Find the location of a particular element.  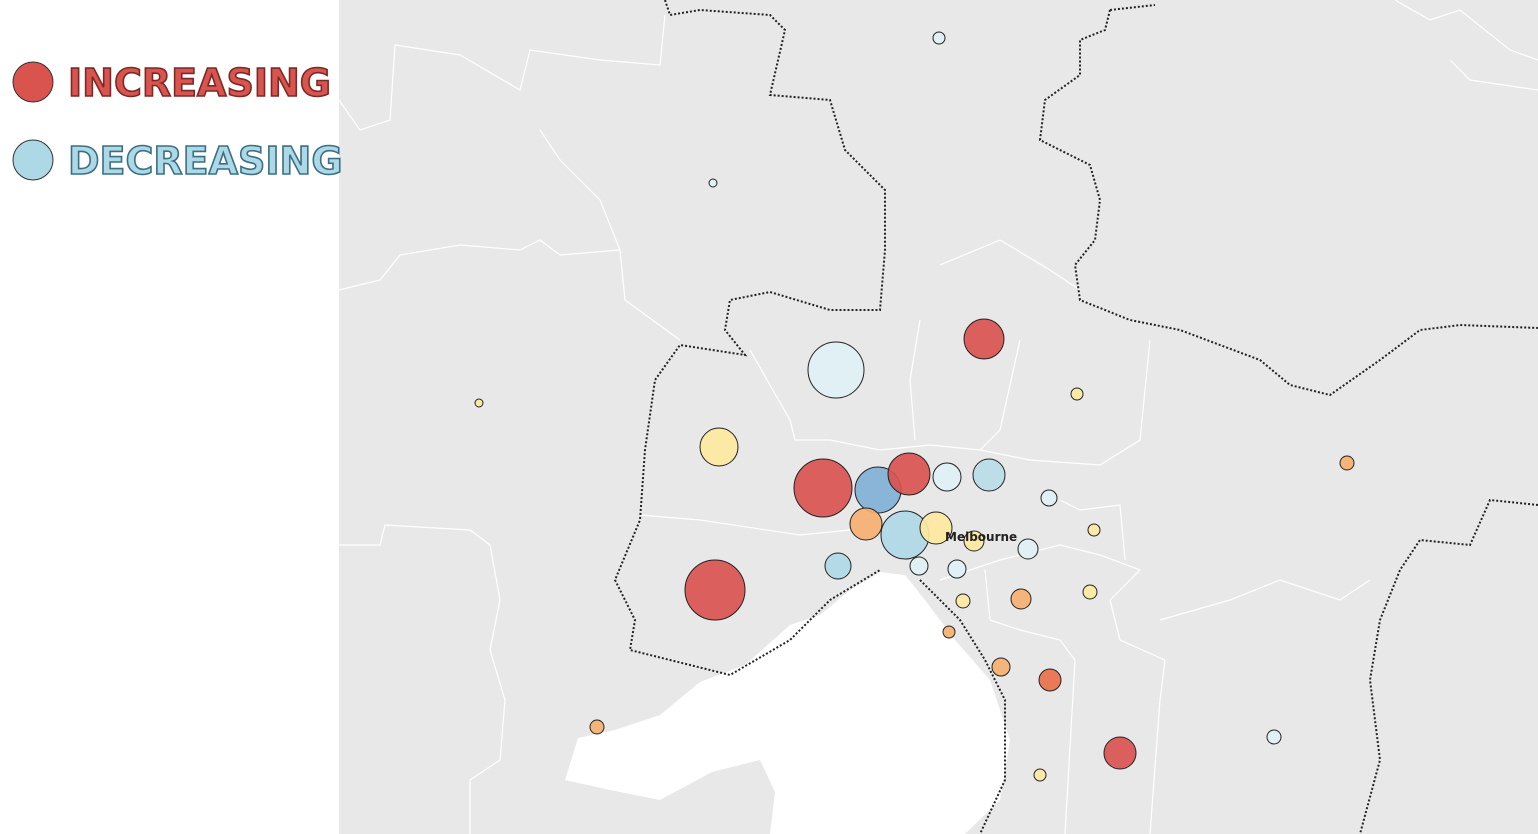

legend-label: INCREASING is located at coordinates (199, 83).